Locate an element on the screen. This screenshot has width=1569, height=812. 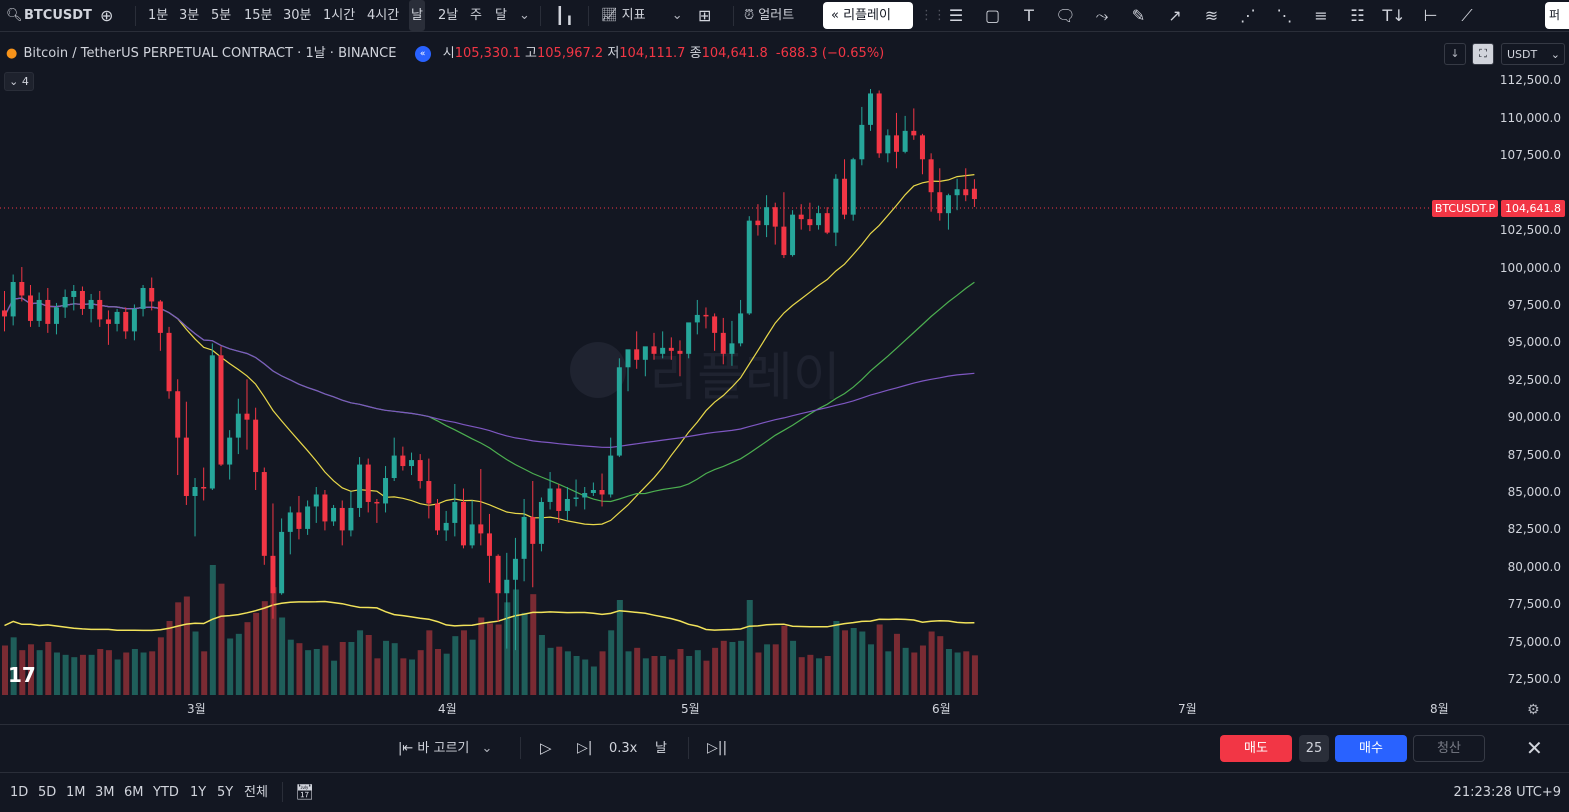
elliott-icon: ⋱ is located at coordinates (1284, 15).